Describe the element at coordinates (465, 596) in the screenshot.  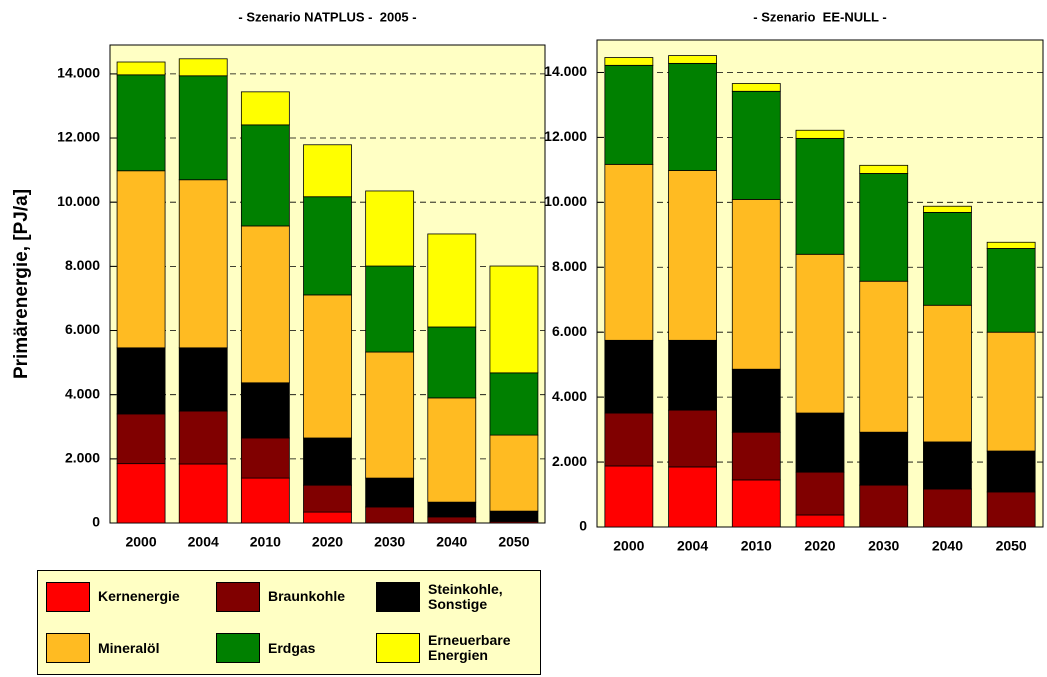
I see `legend-label: Steinkohle, Sonstige` at that location.